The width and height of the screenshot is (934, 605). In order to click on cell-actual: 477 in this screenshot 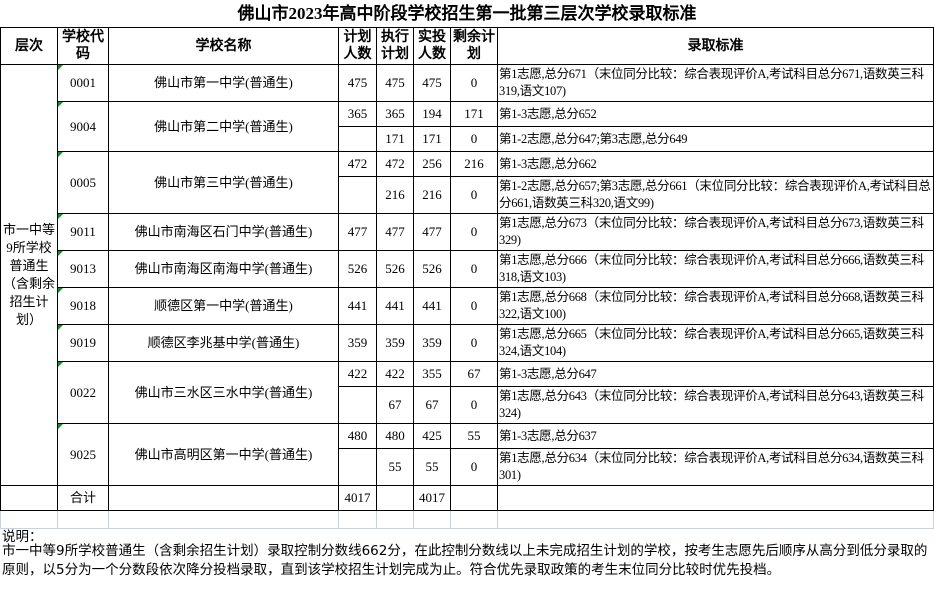, I will do `click(432, 232)`.